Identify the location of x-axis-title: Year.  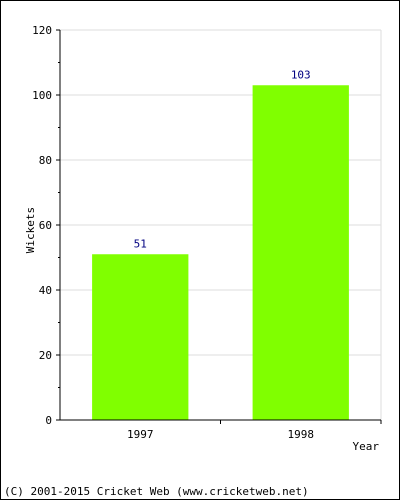
(366, 446).